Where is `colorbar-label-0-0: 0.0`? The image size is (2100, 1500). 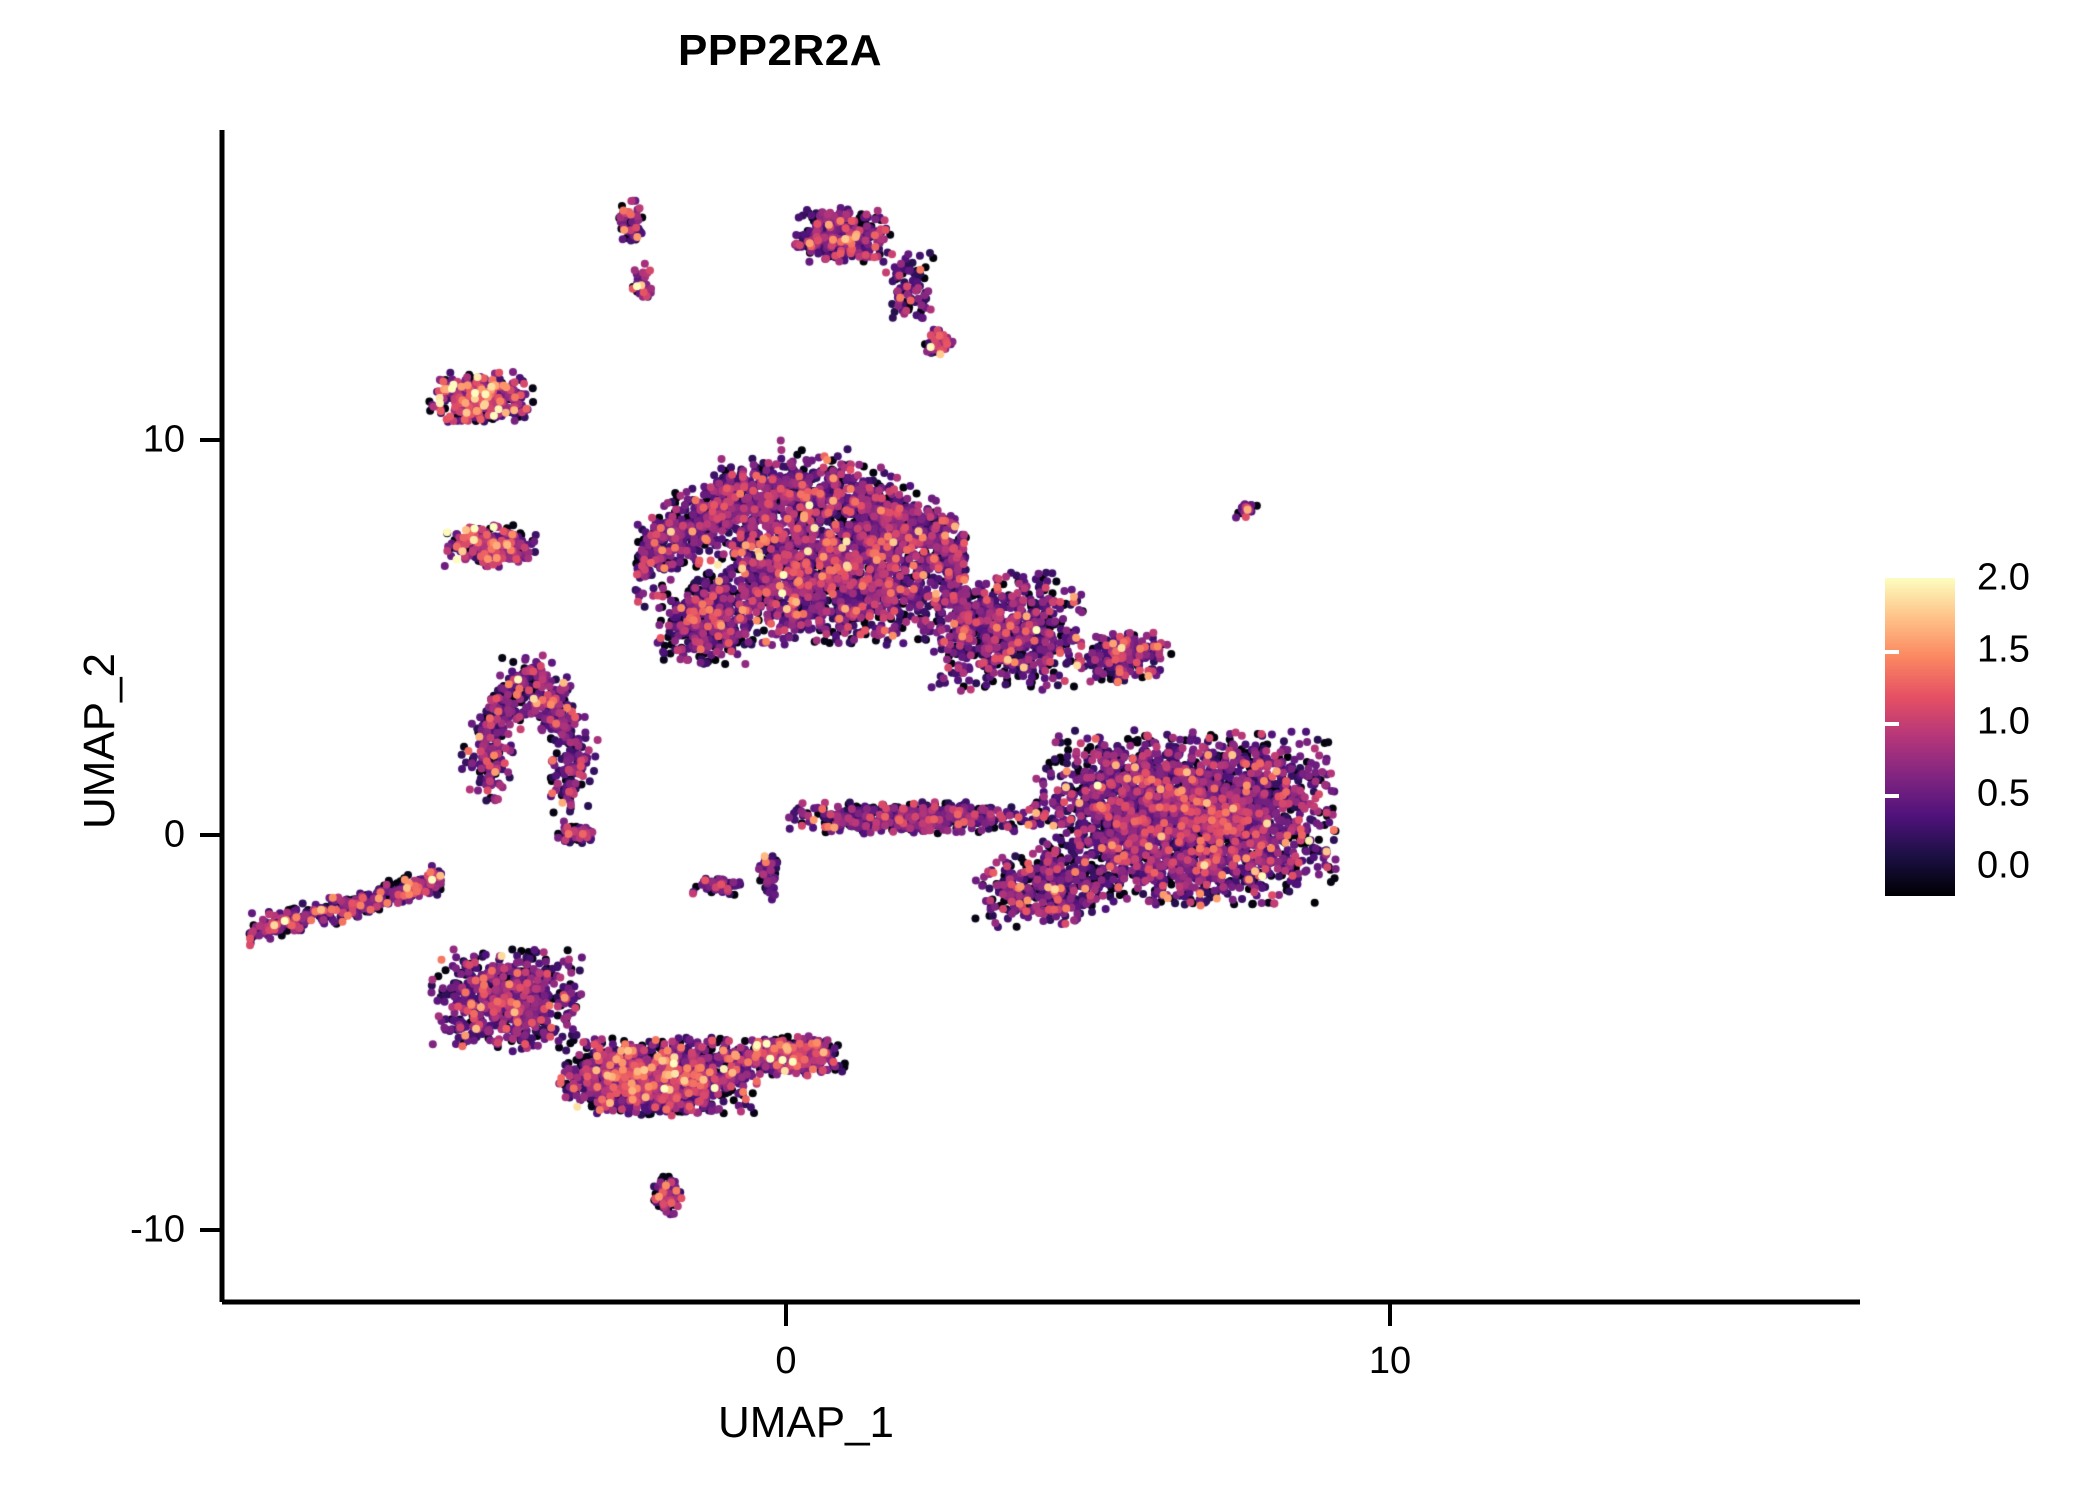 colorbar-label-0-0: 0.0 is located at coordinates (2003, 865).